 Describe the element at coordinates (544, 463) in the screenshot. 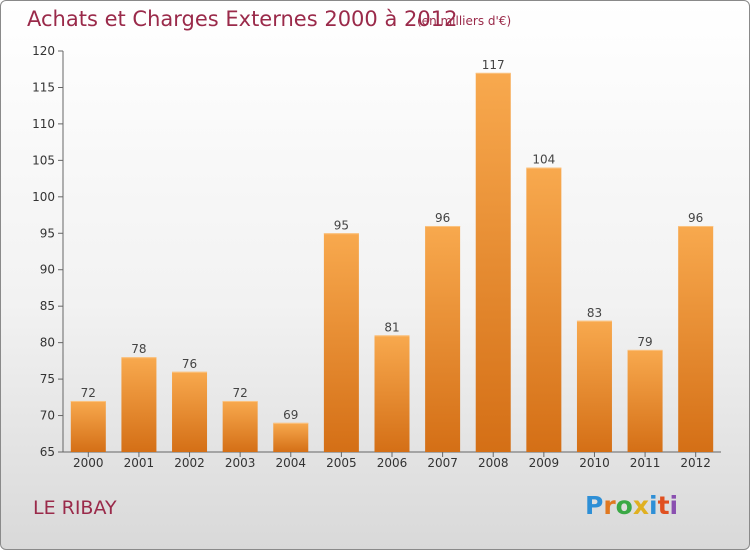

I see `x-tick-label: 2009` at that location.